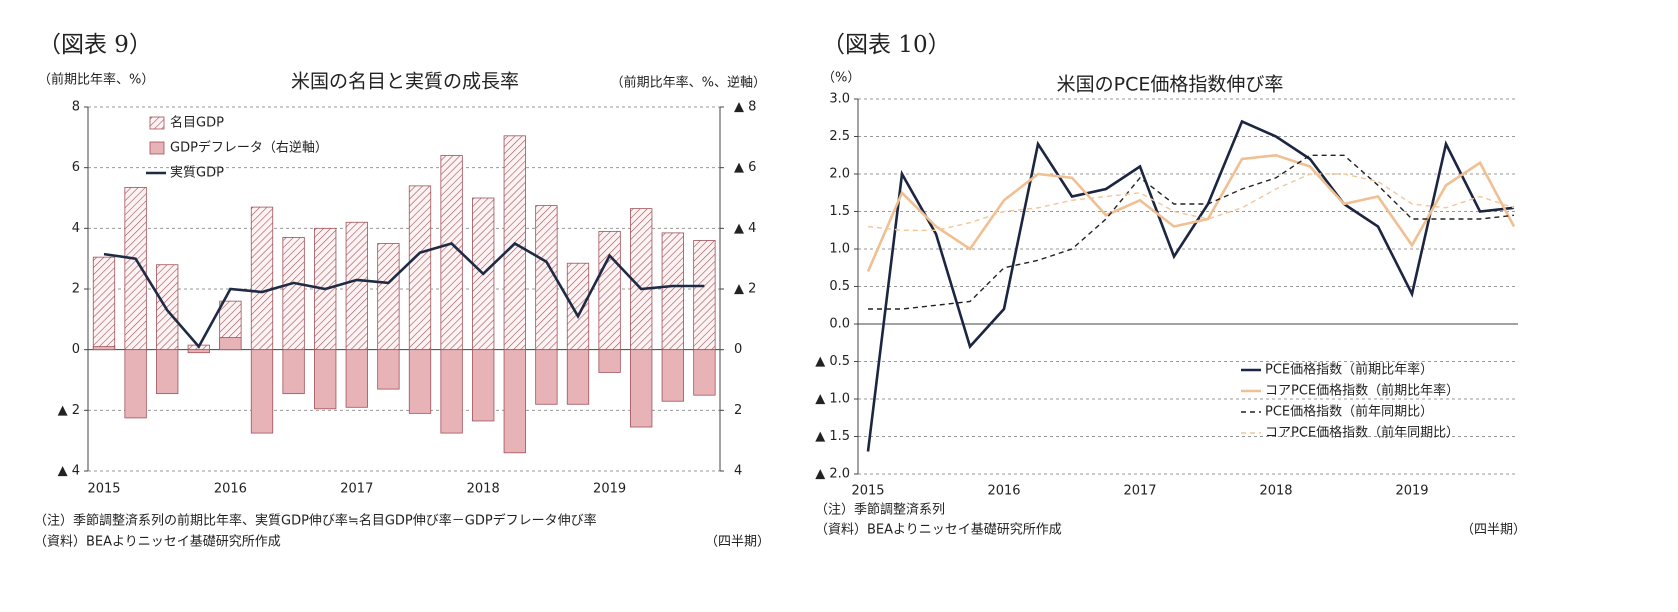  What do you see at coordinates (832, 361) in the screenshot?
I see `y-tick-label: ▲ 0.5` at bounding box center [832, 361].